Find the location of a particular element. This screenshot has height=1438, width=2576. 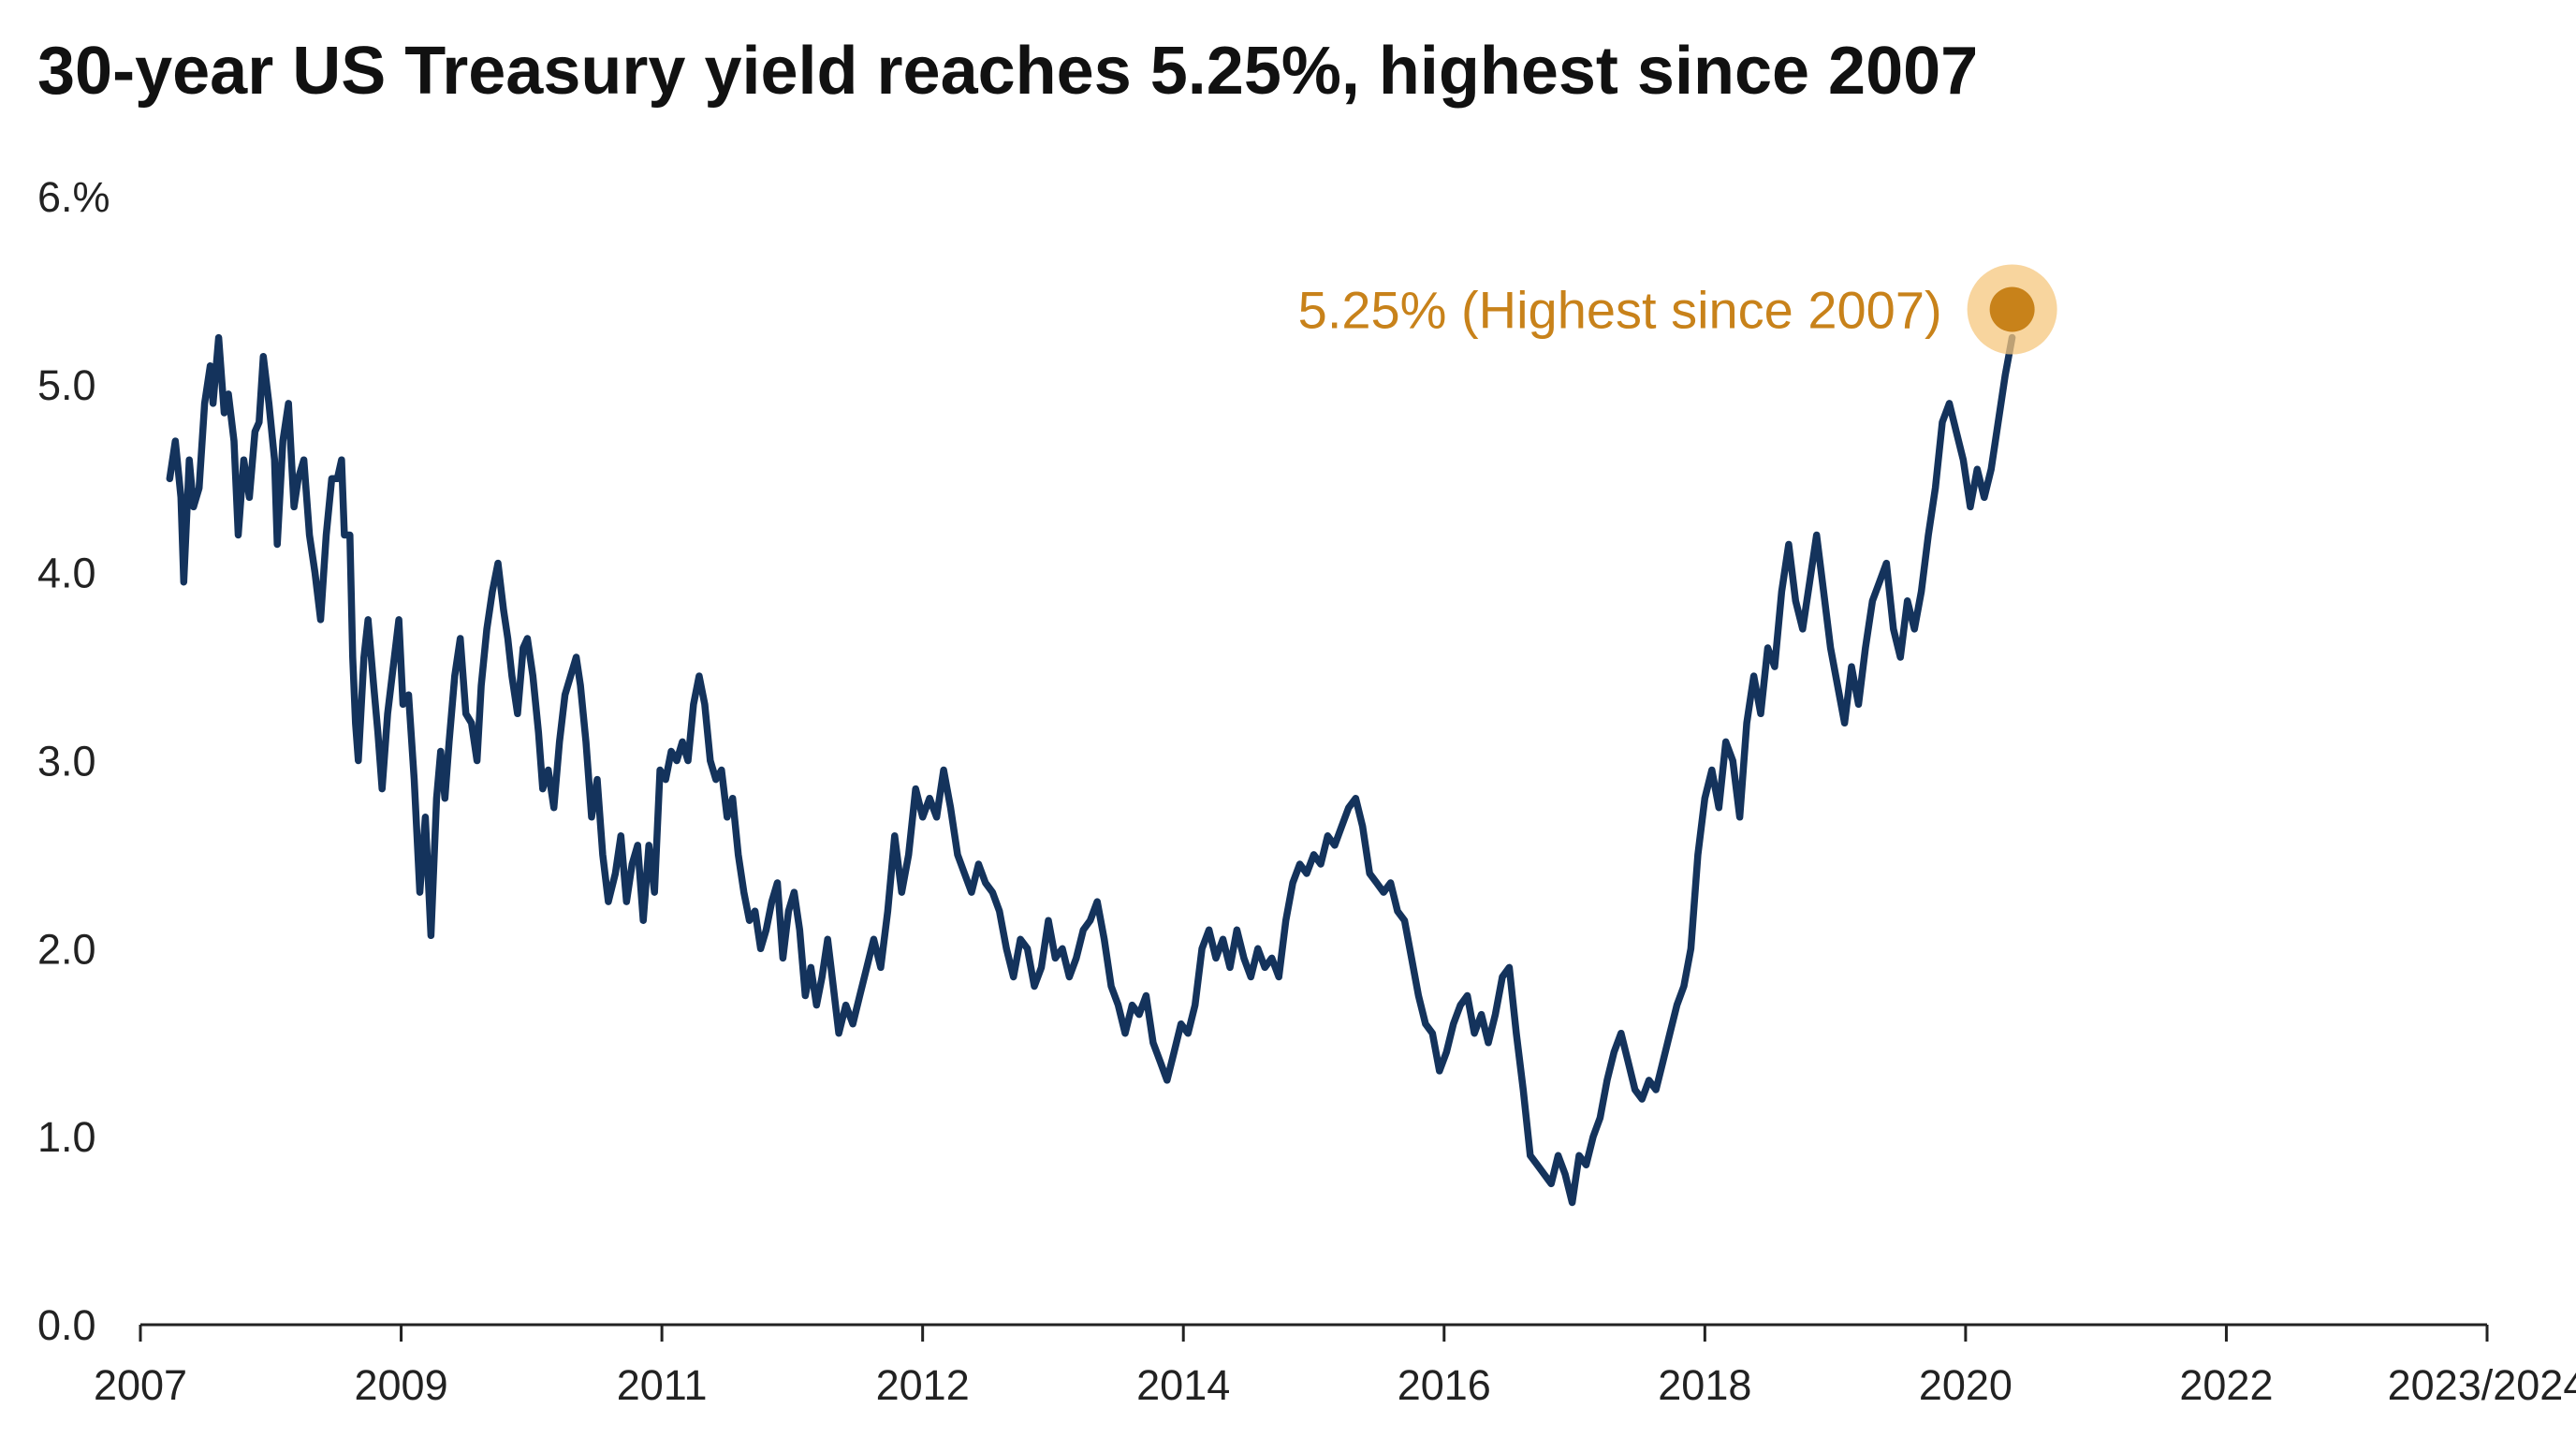

highlight-point is located at coordinates (2012, 309).